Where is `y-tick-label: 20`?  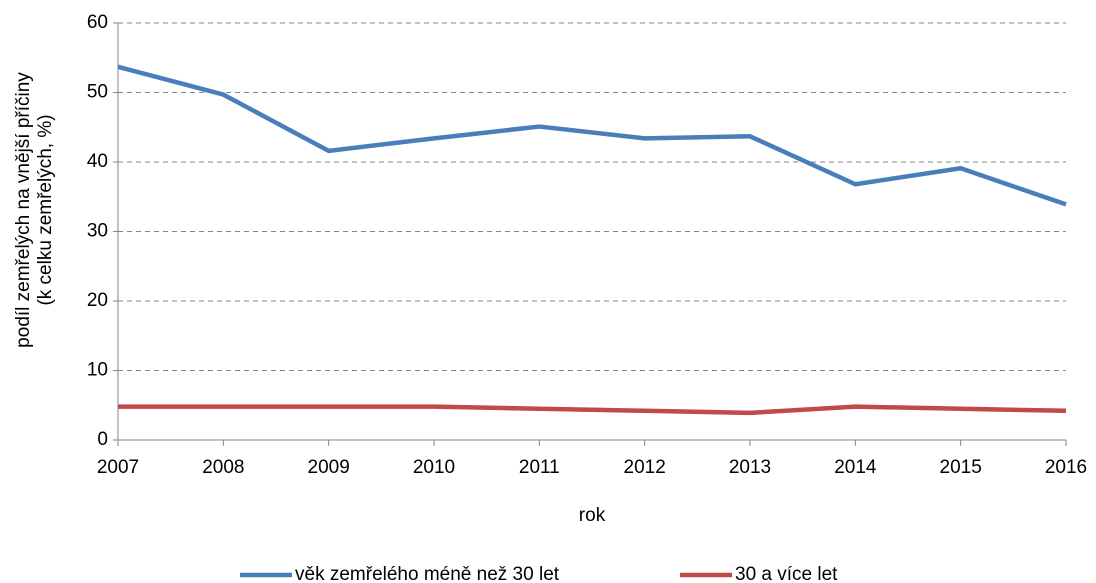 y-tick-label: 20 is located at coordinates (97, 300).